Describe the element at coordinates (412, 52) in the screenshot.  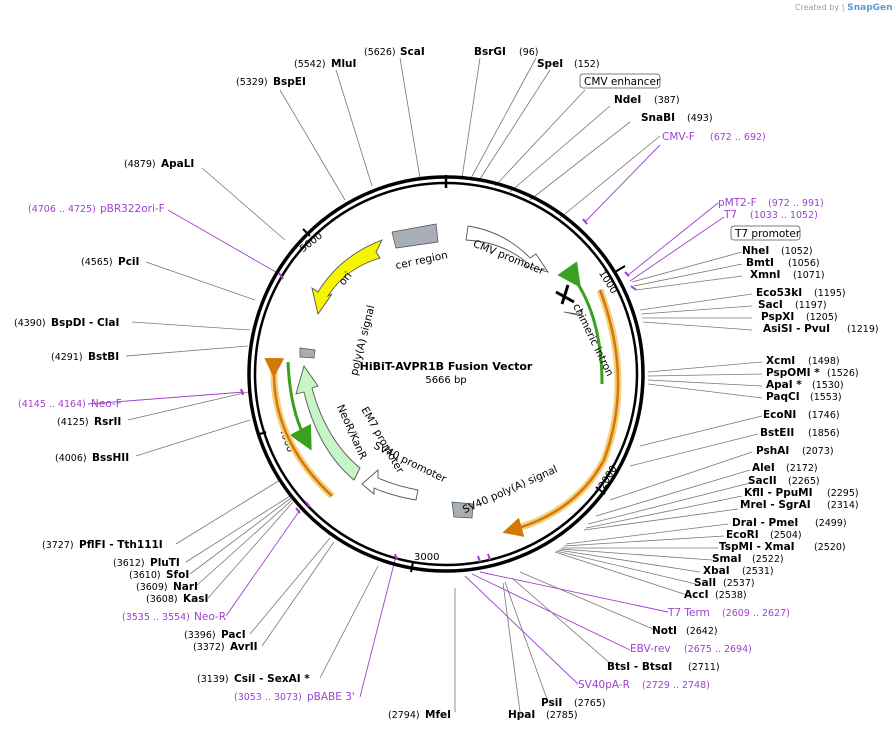
I see `enzyme-name: ScaI` at that location.